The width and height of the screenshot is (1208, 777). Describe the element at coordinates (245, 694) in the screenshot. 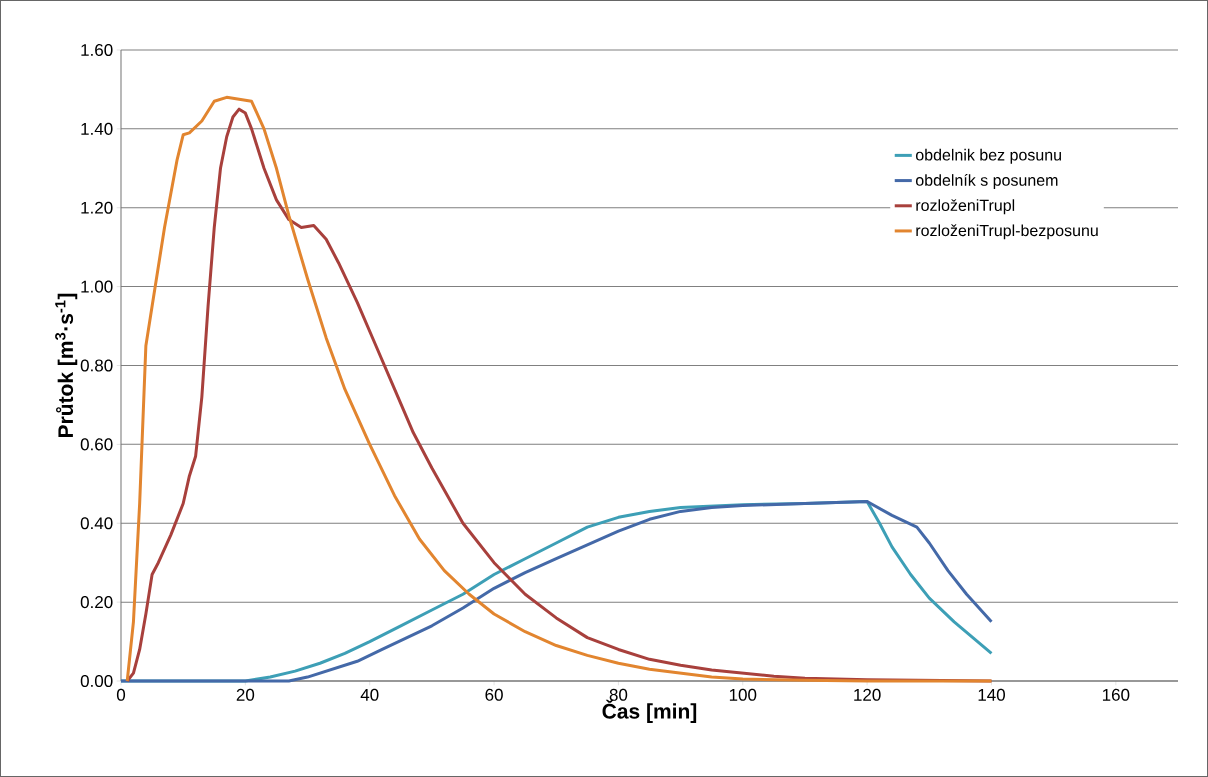

I see `x-tick-label: 20` at that location.